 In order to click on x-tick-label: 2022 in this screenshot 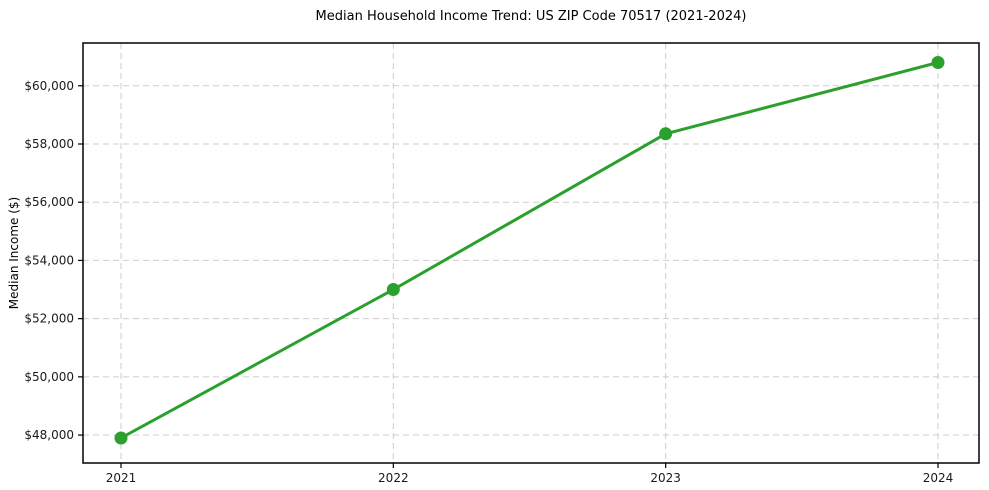, I will do `click(393, 478)`.